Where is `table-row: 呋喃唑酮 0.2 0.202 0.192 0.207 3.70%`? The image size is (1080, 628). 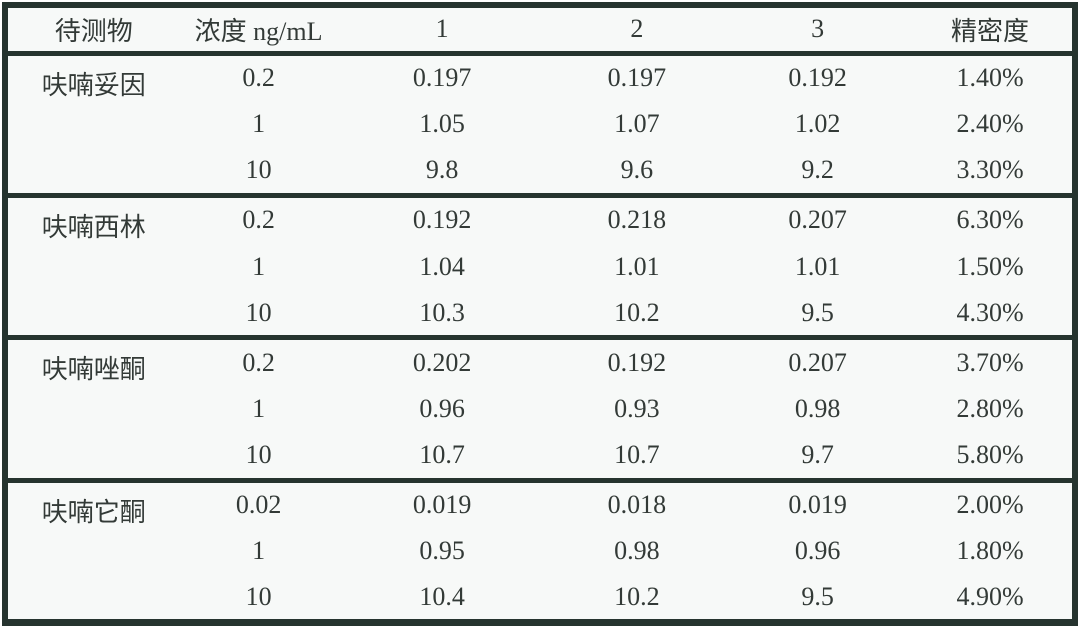 table-row: 呋喃唑酮 0.2 0.202 0.192 0.207 3.70% is located at coordinates (540, 361).